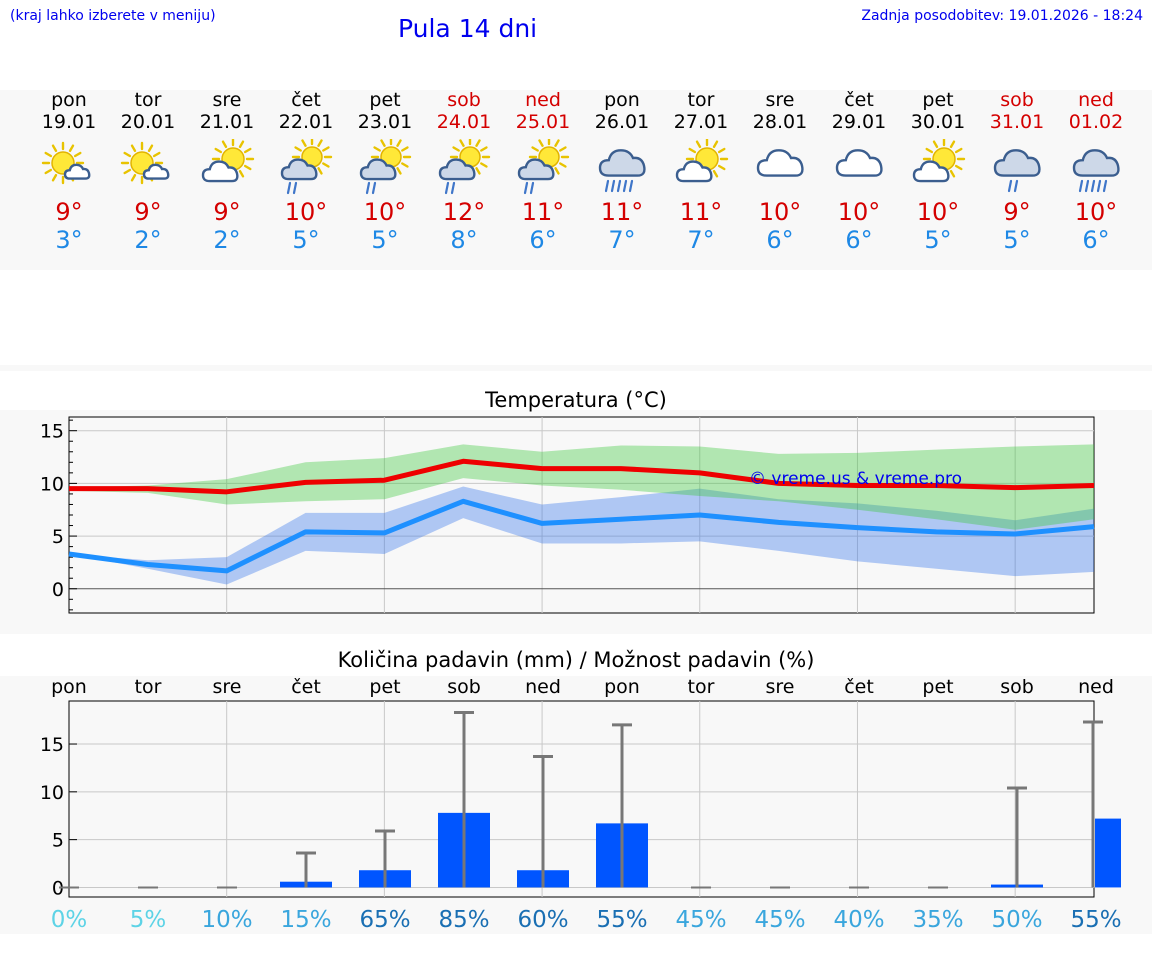 The image size is (1152, 975). I want to click on precip-probability: 50%, so click(1016, 920).